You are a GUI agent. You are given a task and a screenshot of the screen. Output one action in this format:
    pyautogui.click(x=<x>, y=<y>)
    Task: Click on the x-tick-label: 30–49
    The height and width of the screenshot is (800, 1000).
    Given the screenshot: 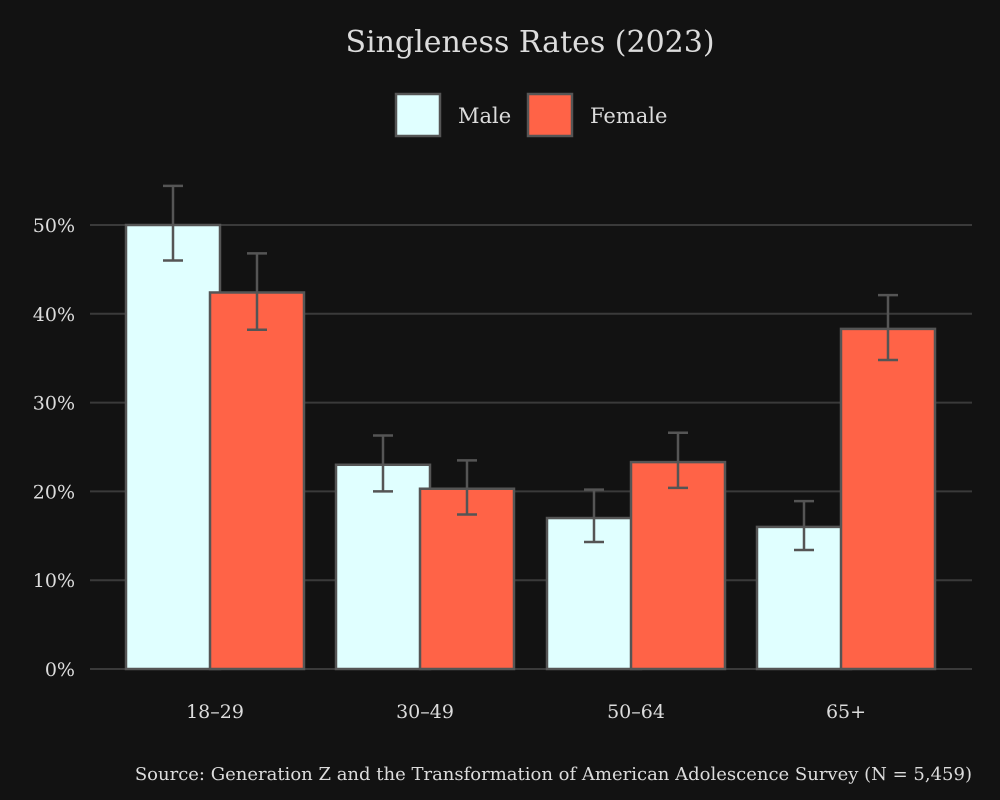 What is the action you would take?
    pyautogui.click(x=425, y=712)
    